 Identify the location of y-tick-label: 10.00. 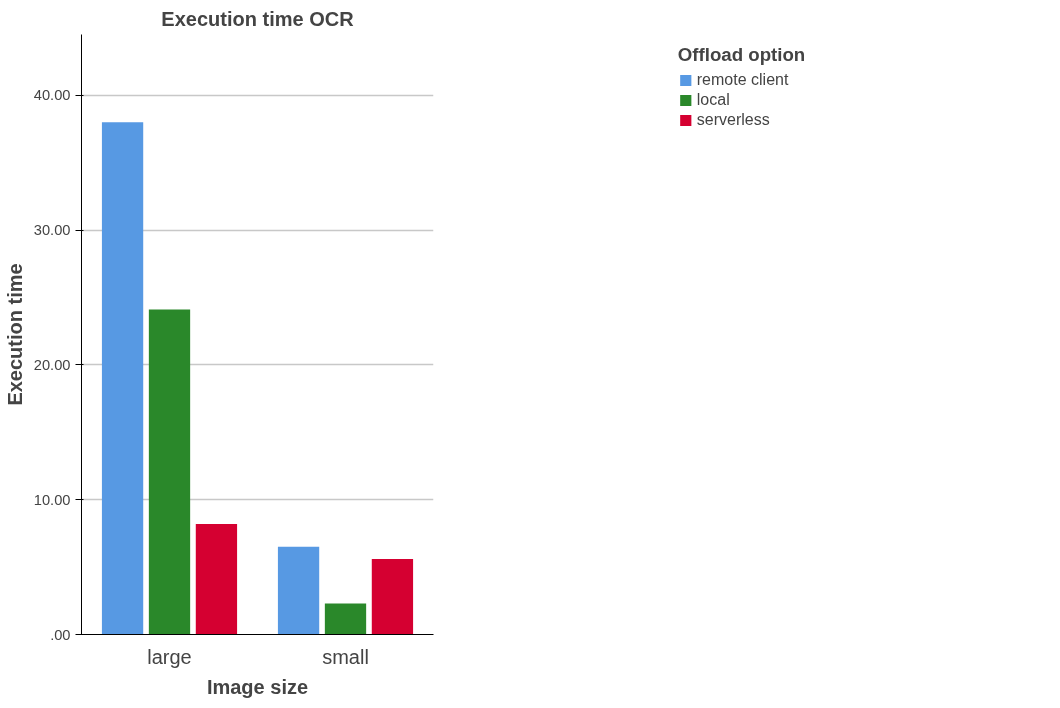
(52, 499).